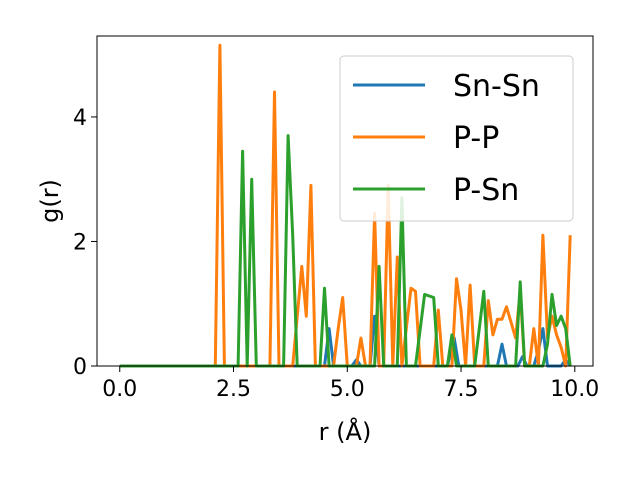 This screenshot has height=480, width=640. I want to click on legend-label-sn-sn: Sn-Sn, so click(496, 86).